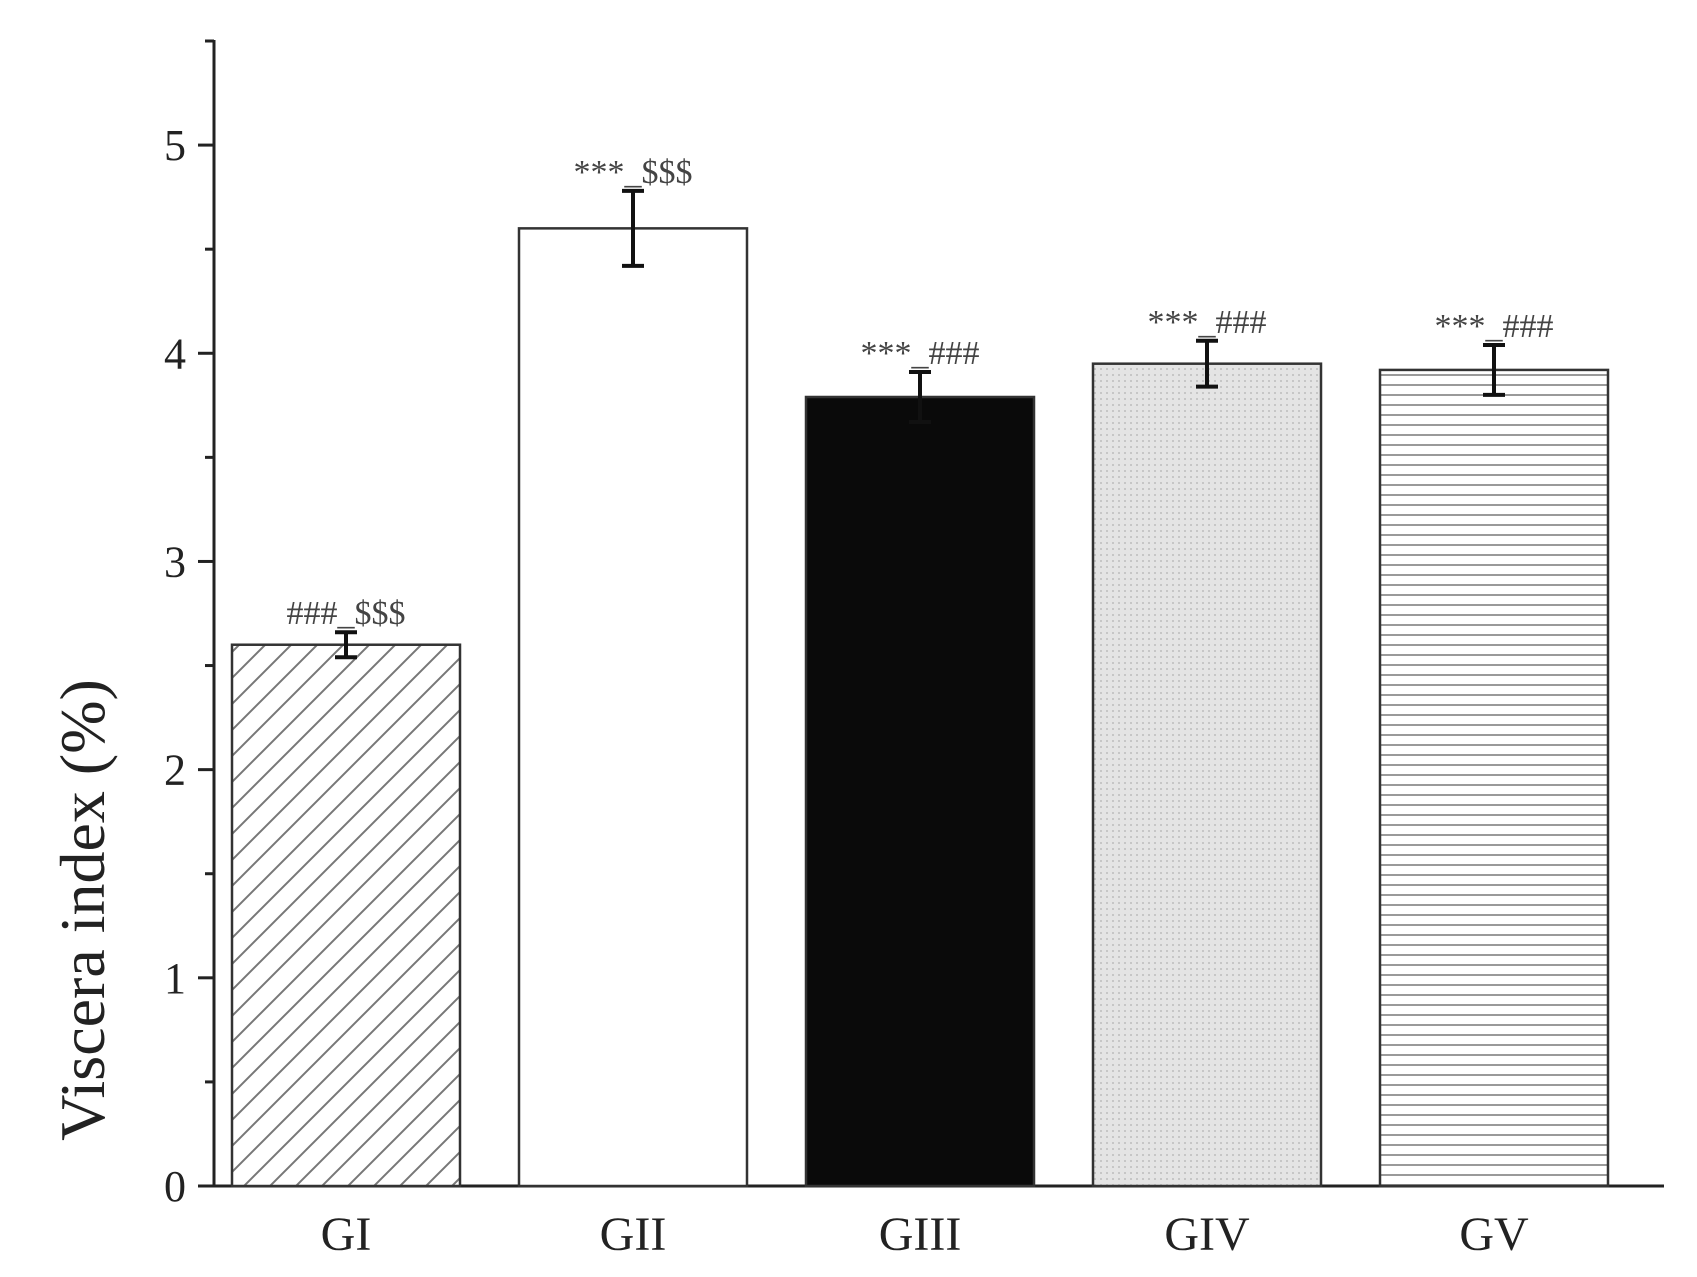 The width and height of the screenshot is (1697, 1277). Describe the element at coordinates (346, 915) in the screenshot. I see `bar-gi` at that location.